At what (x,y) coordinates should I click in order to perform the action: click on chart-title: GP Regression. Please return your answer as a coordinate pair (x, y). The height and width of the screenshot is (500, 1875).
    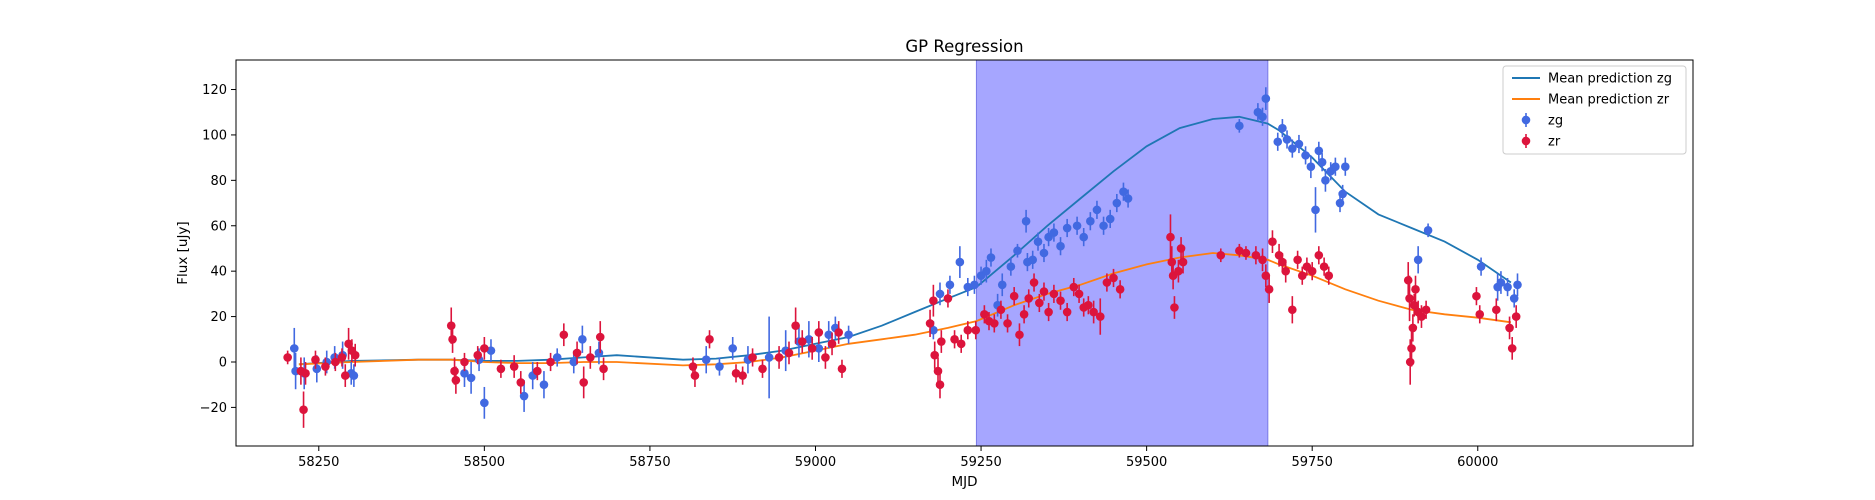
    Looking at the image, I should click on (964, 46).